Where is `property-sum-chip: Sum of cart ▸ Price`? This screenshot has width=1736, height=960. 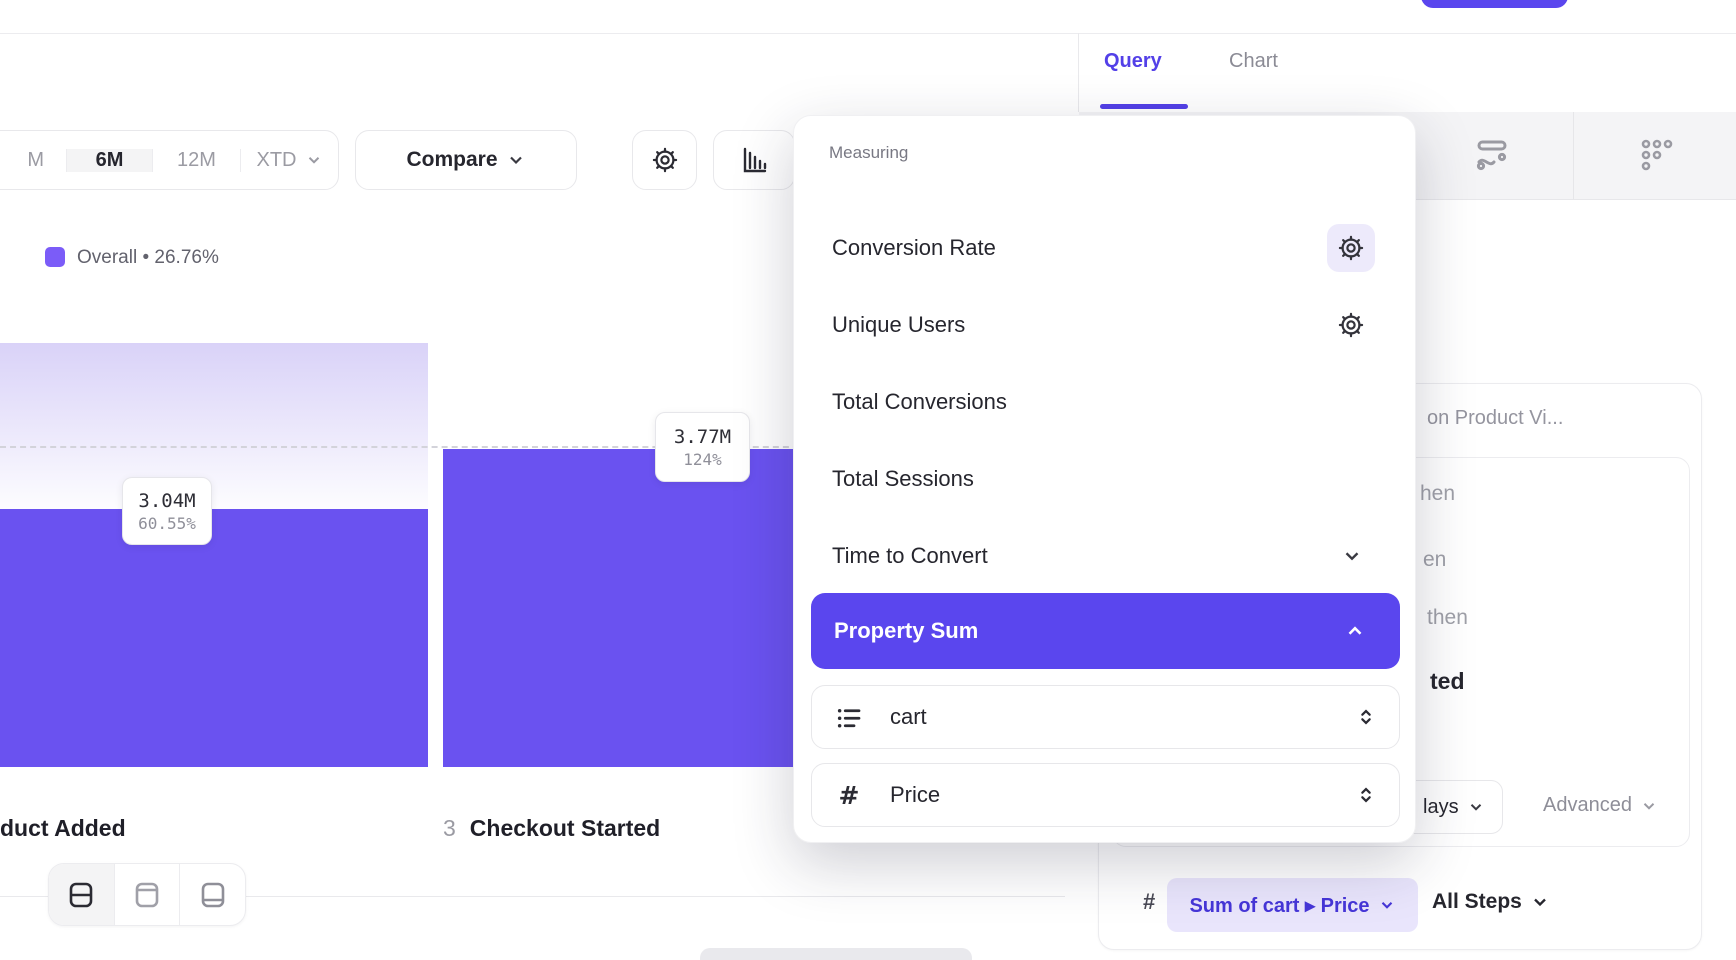
property-sum-chip: Sum of cart ▸ Price is located at coordinates (1292, 905).